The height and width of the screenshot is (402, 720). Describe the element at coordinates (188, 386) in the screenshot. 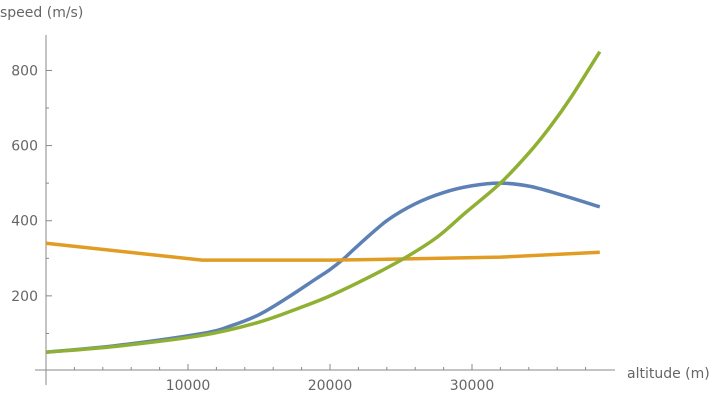

I see `x-tick-label: 10000` at that location.